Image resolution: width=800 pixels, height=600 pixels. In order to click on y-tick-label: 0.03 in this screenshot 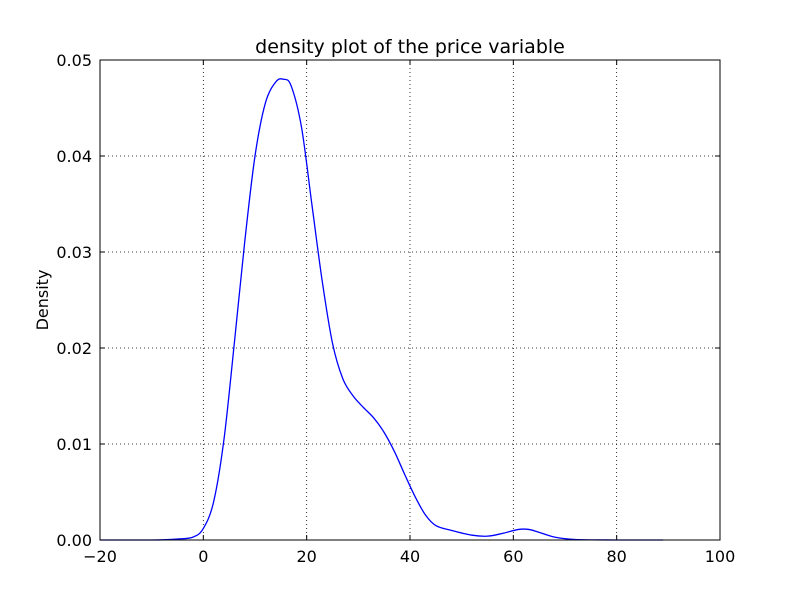, I will do `click(74, 252)`.